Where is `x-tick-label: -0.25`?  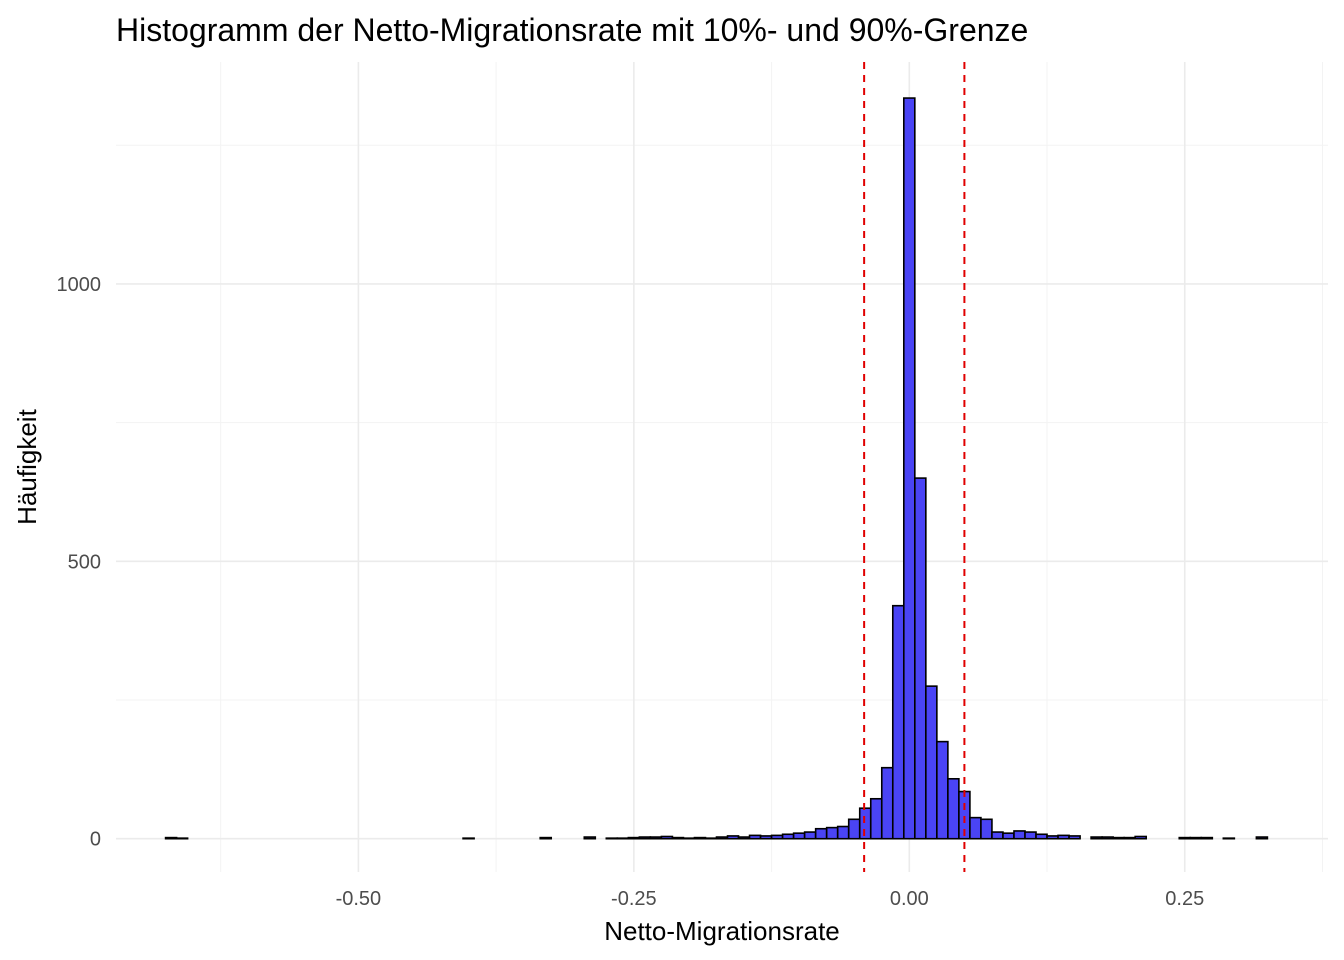 x-tick-label: -0.25 is located at coordinates (634, 899).